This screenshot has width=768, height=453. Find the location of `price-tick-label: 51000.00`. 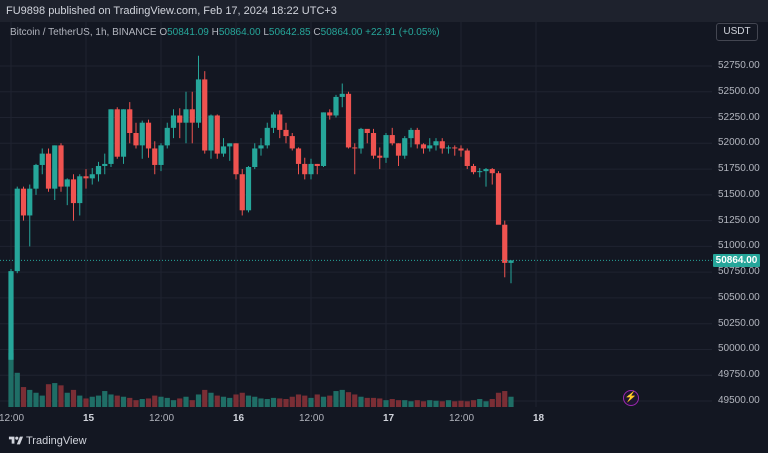

price-tick-label: 51000.00 is located at coordinates (739, 246).